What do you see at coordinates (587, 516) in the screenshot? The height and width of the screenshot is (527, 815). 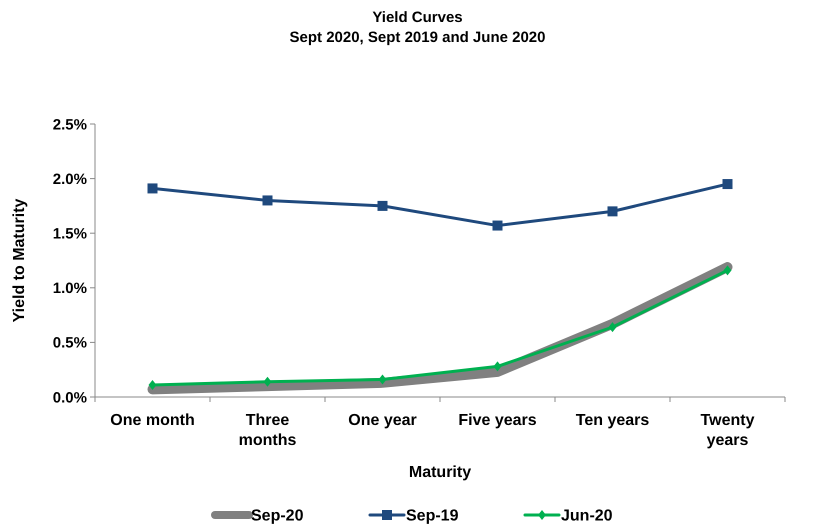 I see `legend-label: Jun-20` at bounding box center [587, 516].